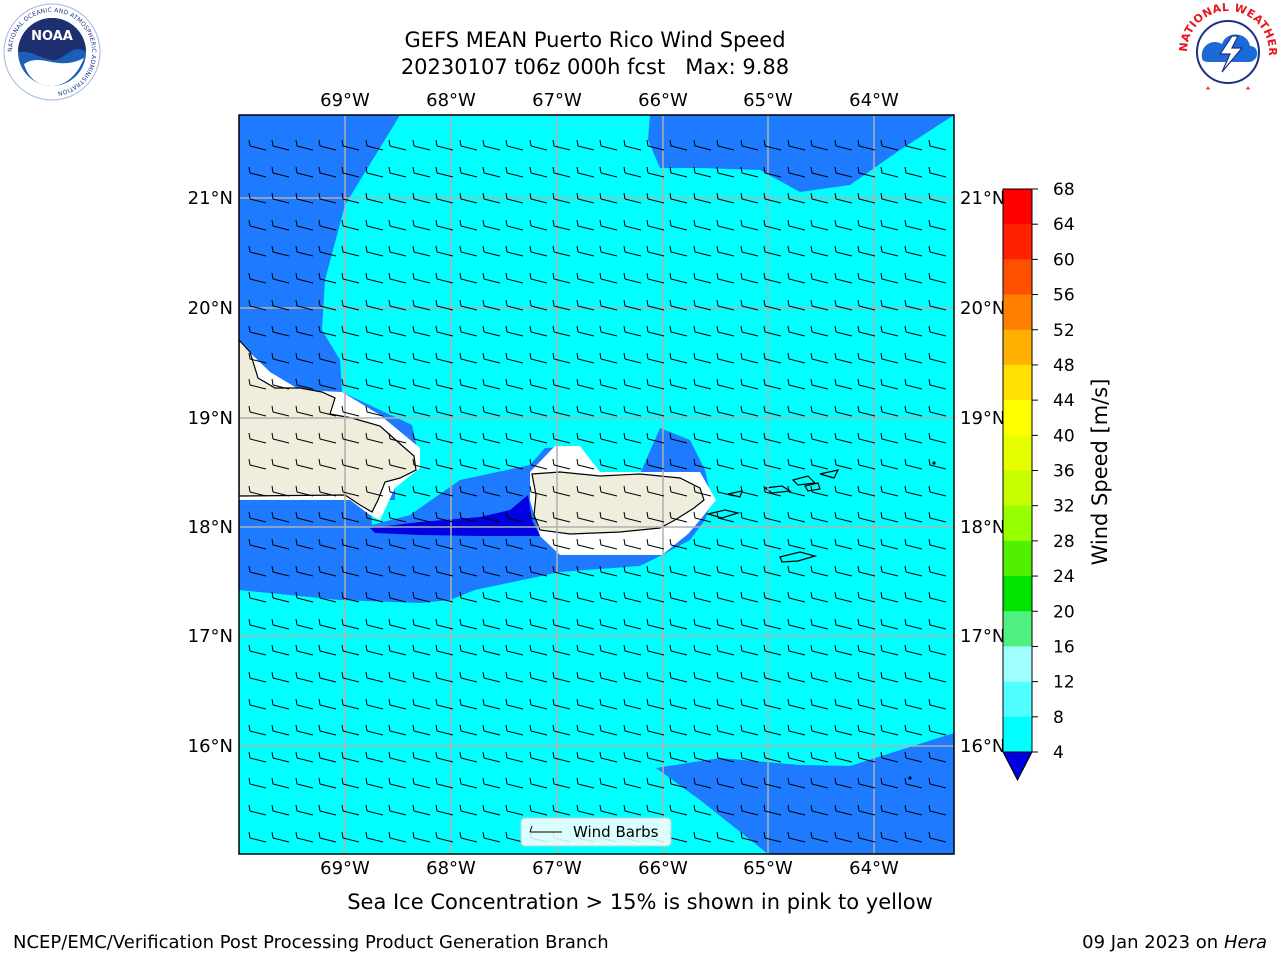 The width and height of the screenshot is (1280, 960). What do you see at coordinates (210, 636) in the screenshot?
I see `lat-label: 17°N` at bounding box center [210, 636].